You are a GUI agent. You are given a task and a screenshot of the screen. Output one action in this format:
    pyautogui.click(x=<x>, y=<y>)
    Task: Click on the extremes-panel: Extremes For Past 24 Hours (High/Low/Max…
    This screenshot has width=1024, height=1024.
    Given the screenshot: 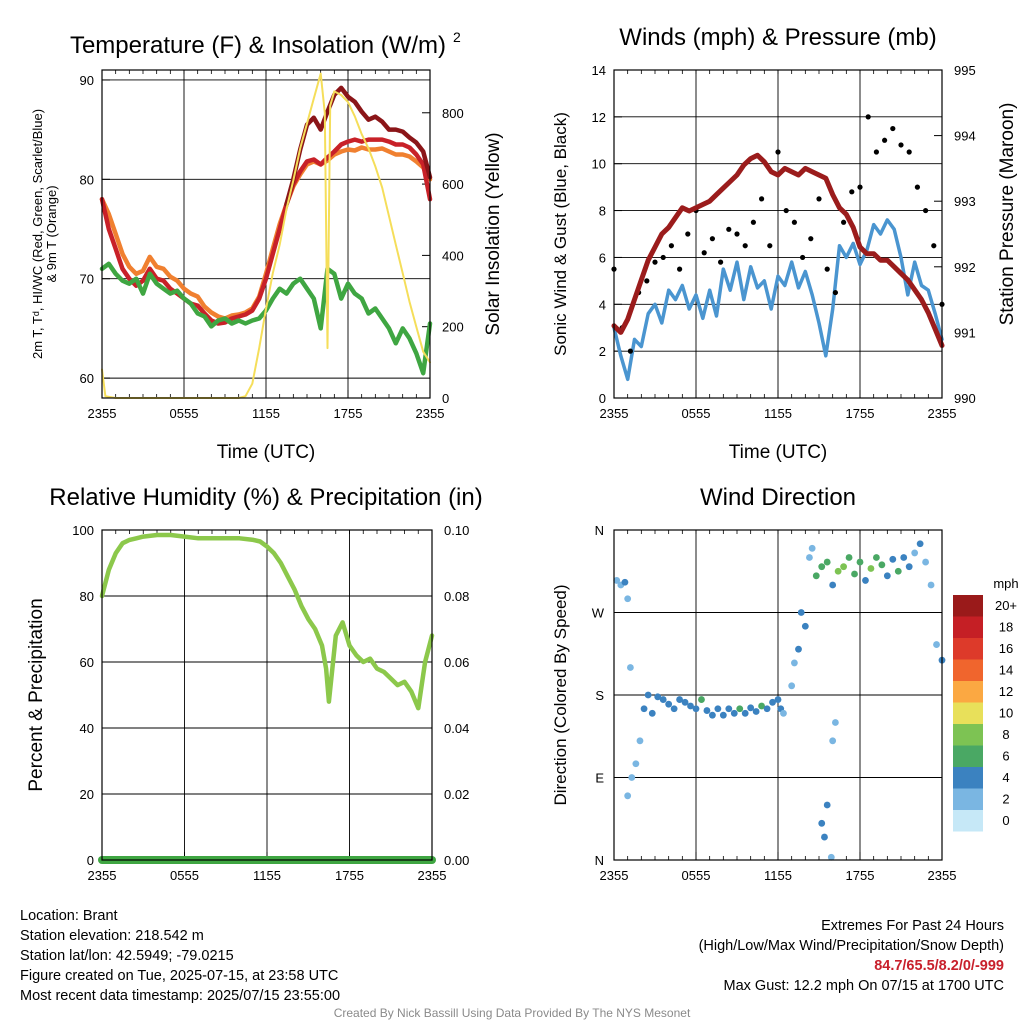 What is the action you would take?
    pyautogui.click(x=851, y=956)
    